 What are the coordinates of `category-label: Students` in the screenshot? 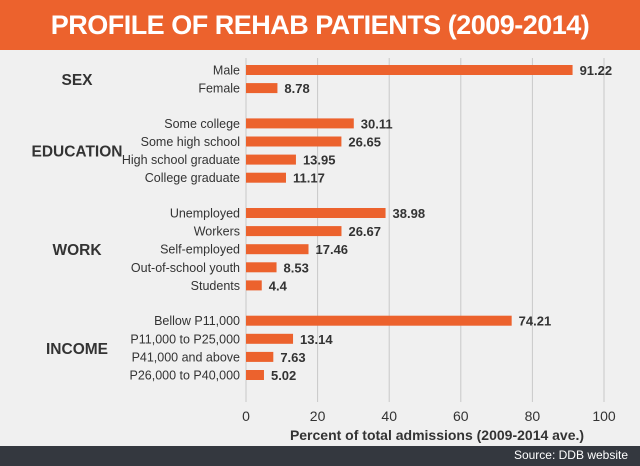 It's located at (215, 286).